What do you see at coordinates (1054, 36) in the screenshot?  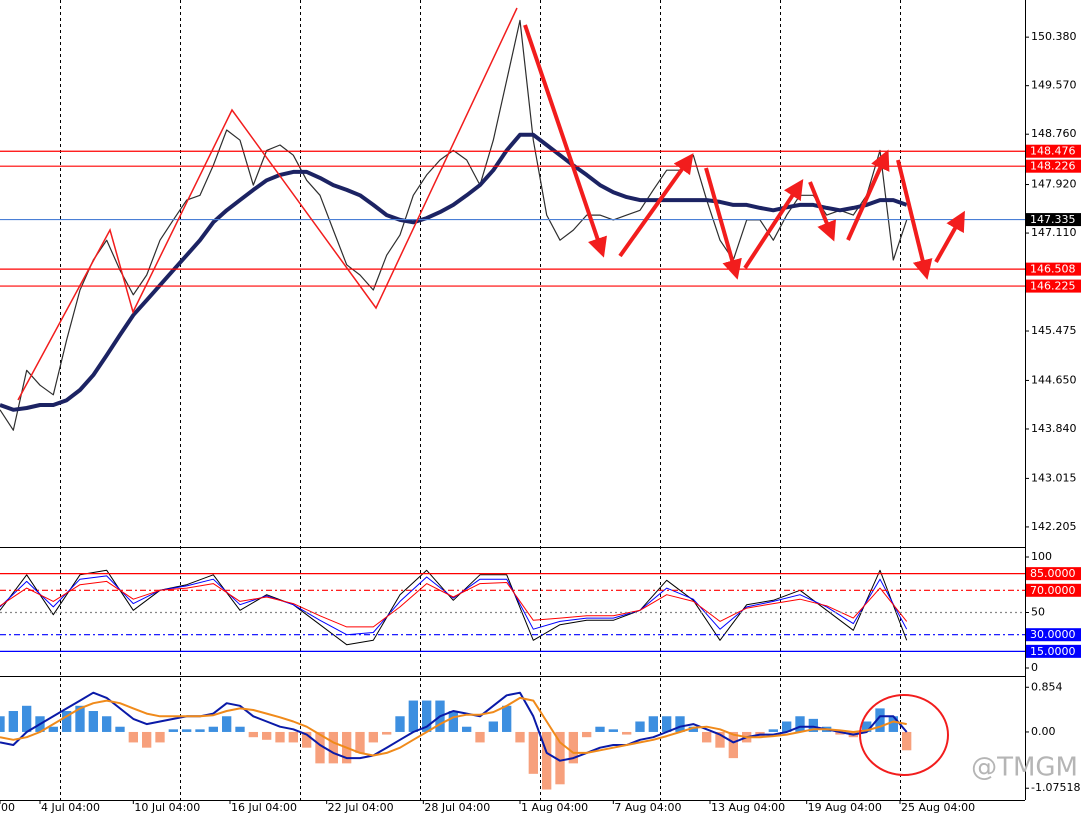 I see `y-tick-label: 150.380` at bounding box center [1054, 36].